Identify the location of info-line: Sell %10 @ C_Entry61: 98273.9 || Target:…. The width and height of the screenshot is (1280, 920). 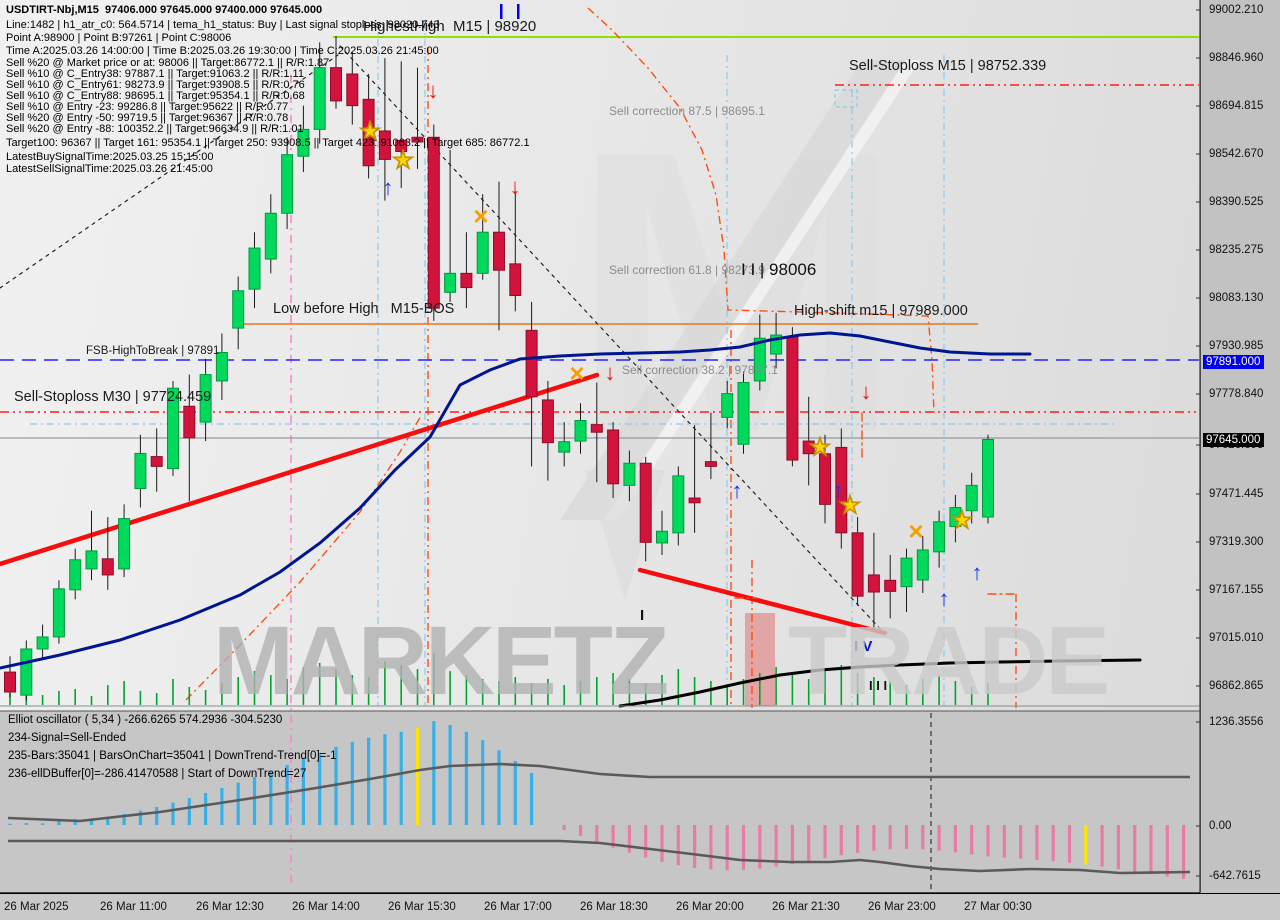
(155, 85).